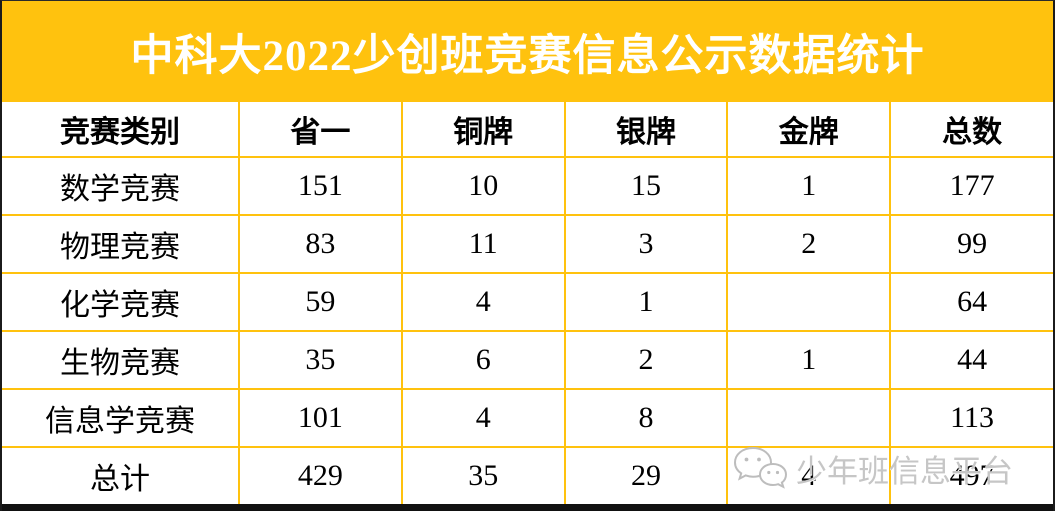 This screenshot has height=511, width=1055. Describe the element at coordinates (971, 475) in the screenshot. I see `cell-total: 497` at that location.